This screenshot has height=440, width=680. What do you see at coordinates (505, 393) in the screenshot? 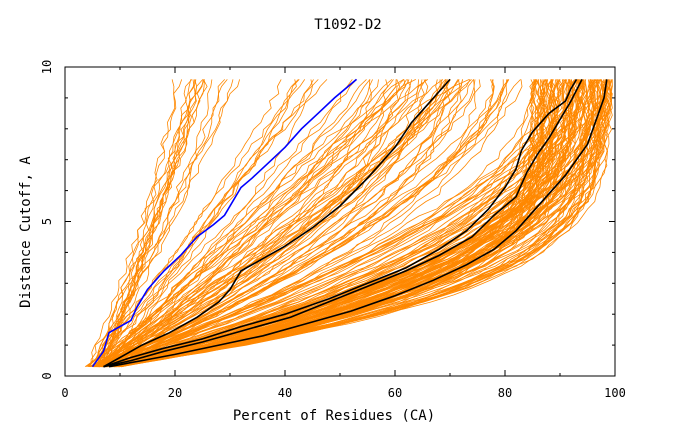
I see `x-tick-label: 80` at bounding box center [505, 393].